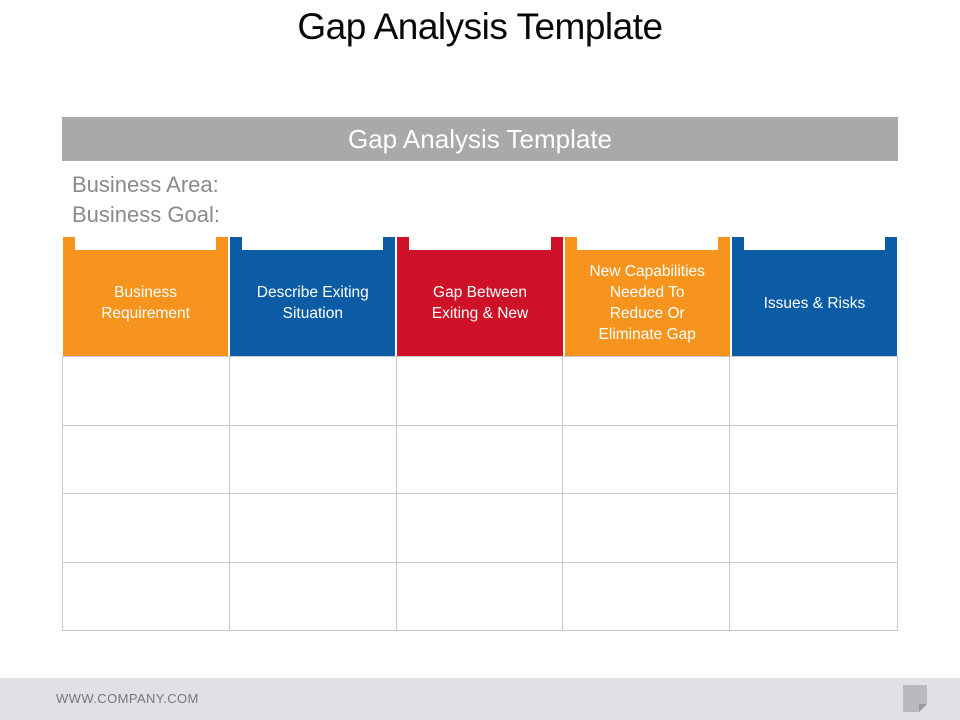  I want to click on table-info-row: Business Area: Business Goal:, so click(480, 199).